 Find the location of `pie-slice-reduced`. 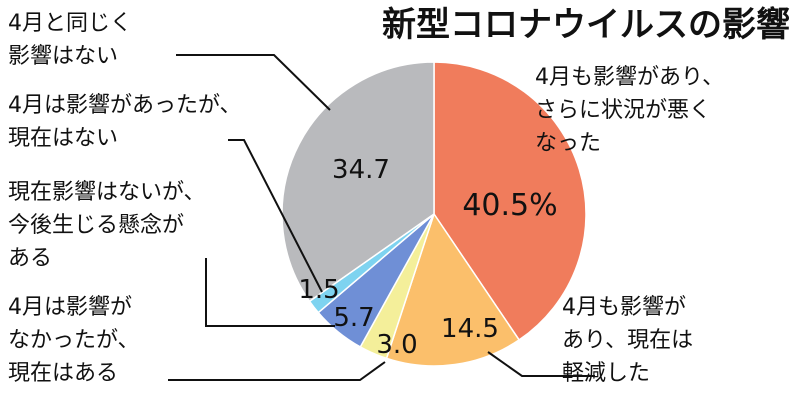

pie-slice-reduced is located at coordinates (453, 289).